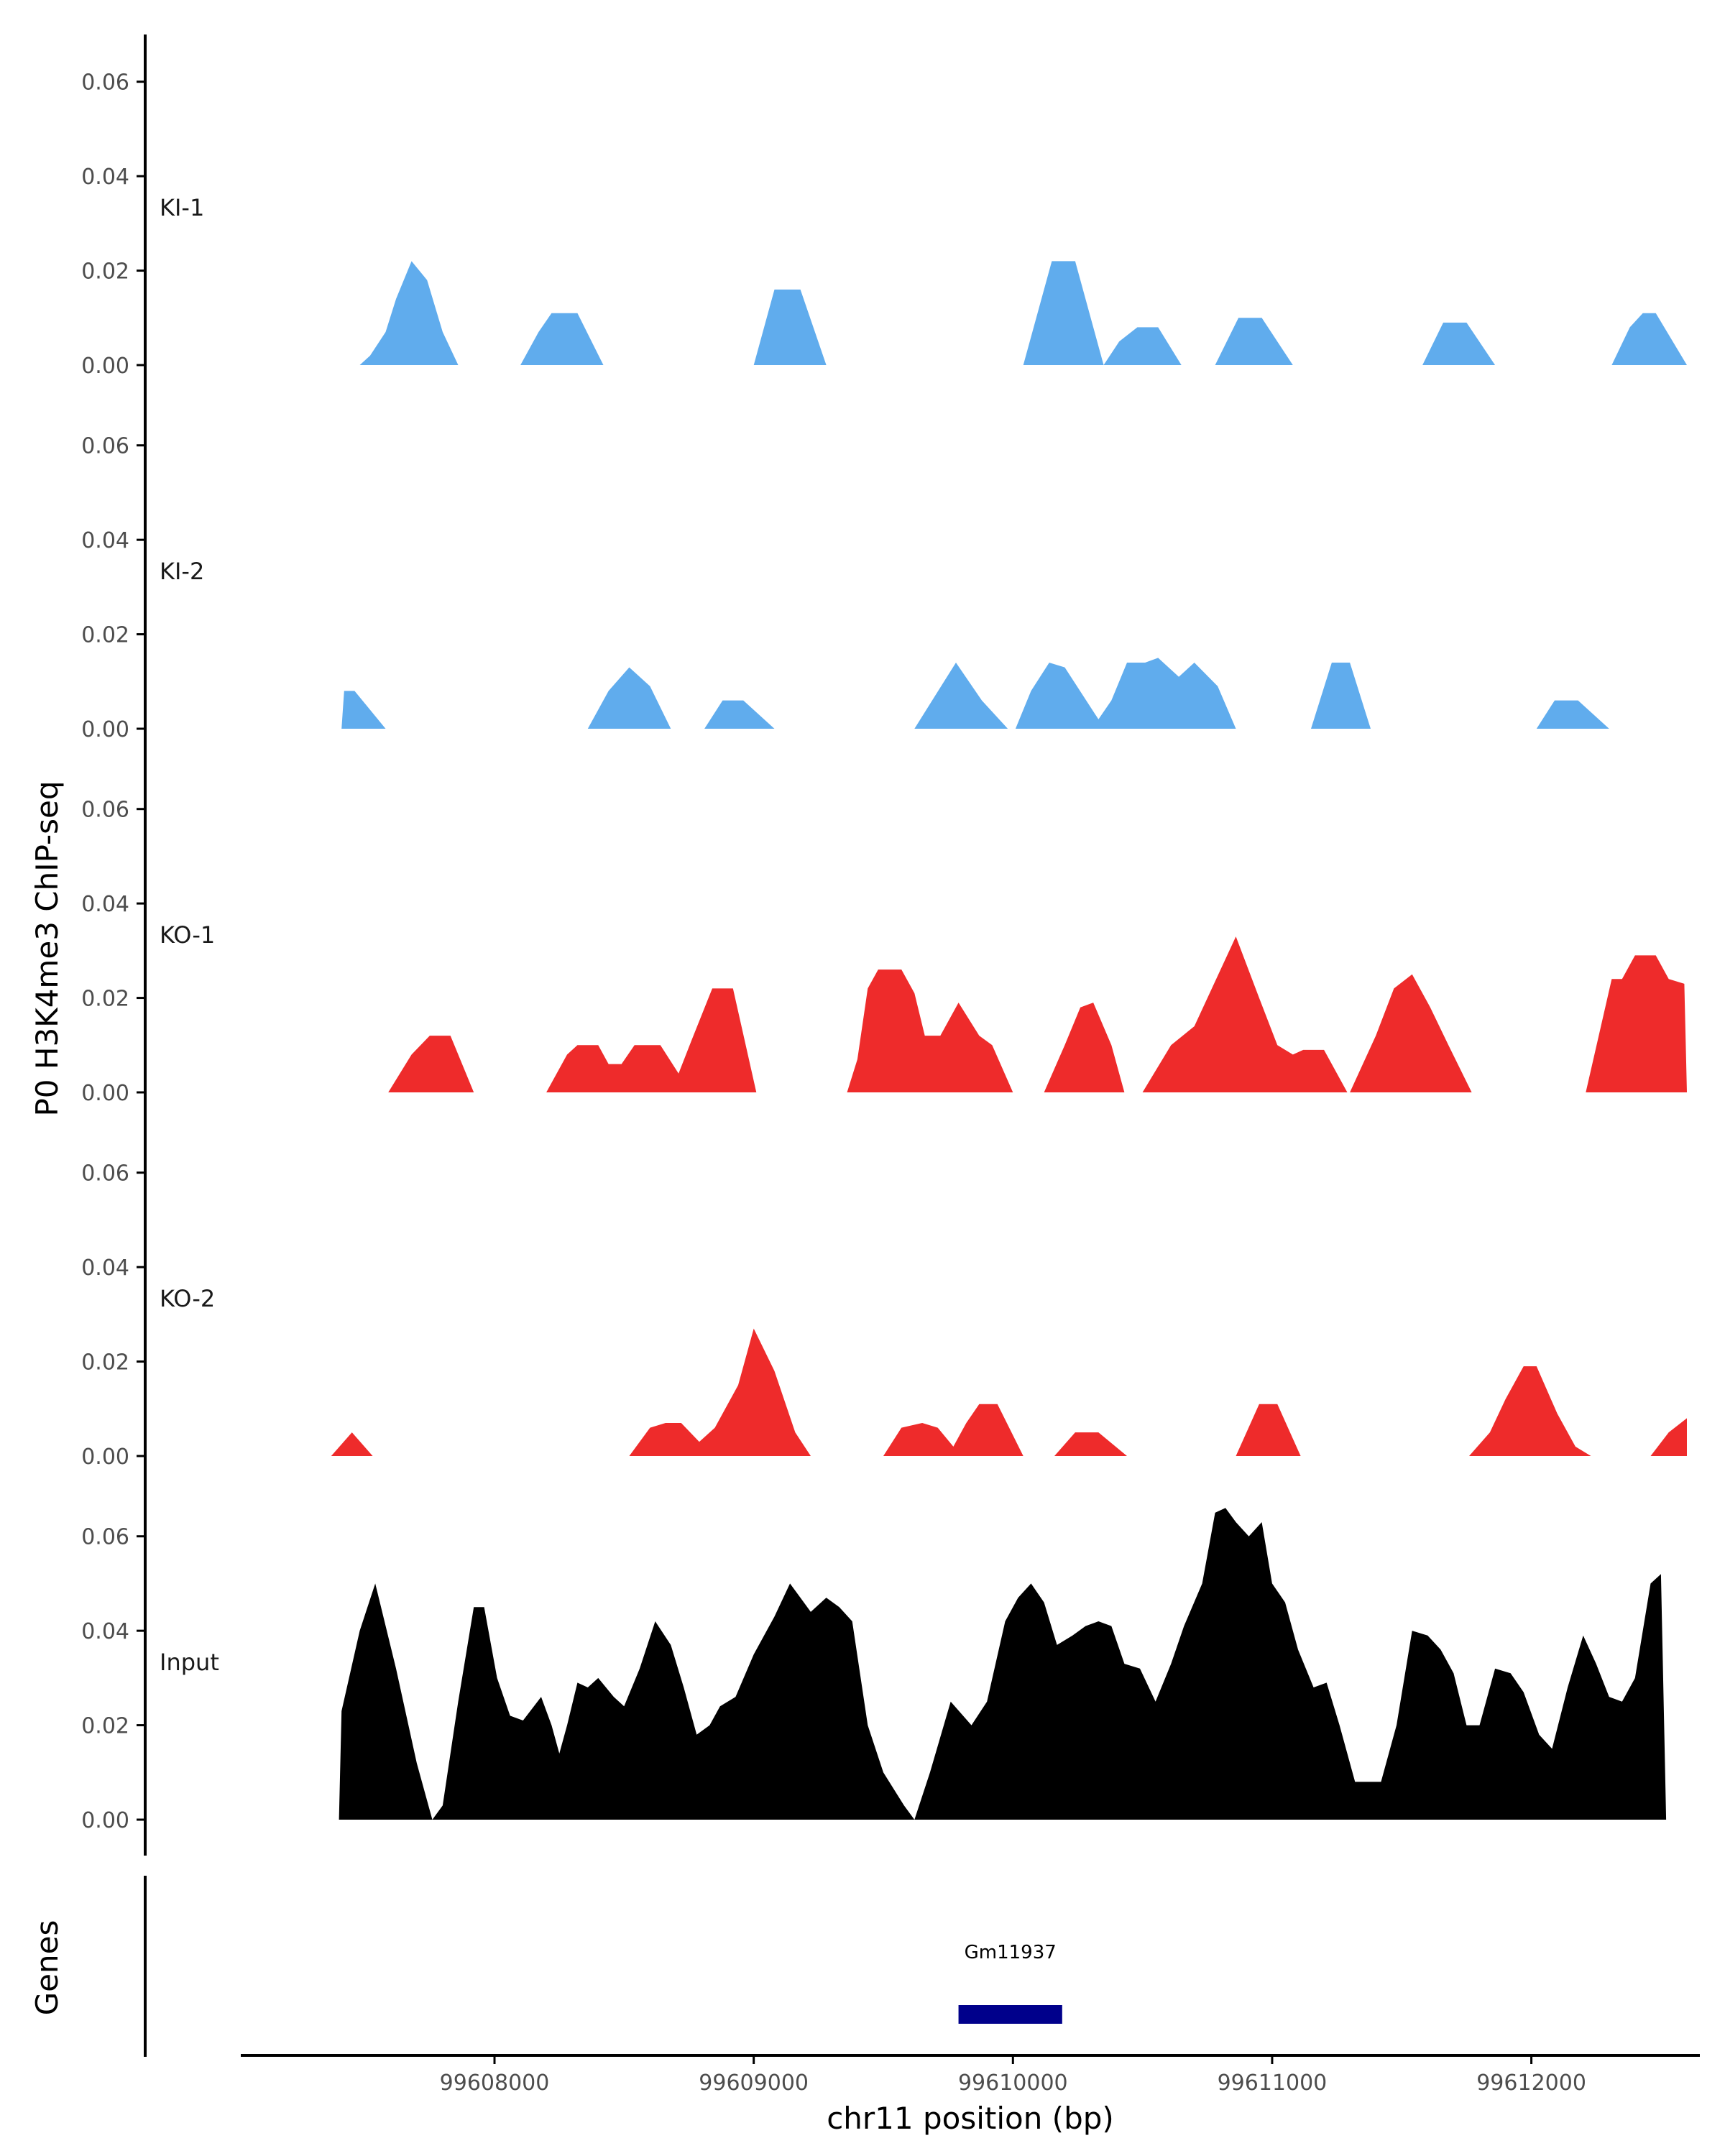 Image resolution: width=1725 pixels, height=2156 pixels. Describe the element at coordinates (1010, 2014) in the screenshot. I see `gene-bar` at that location.